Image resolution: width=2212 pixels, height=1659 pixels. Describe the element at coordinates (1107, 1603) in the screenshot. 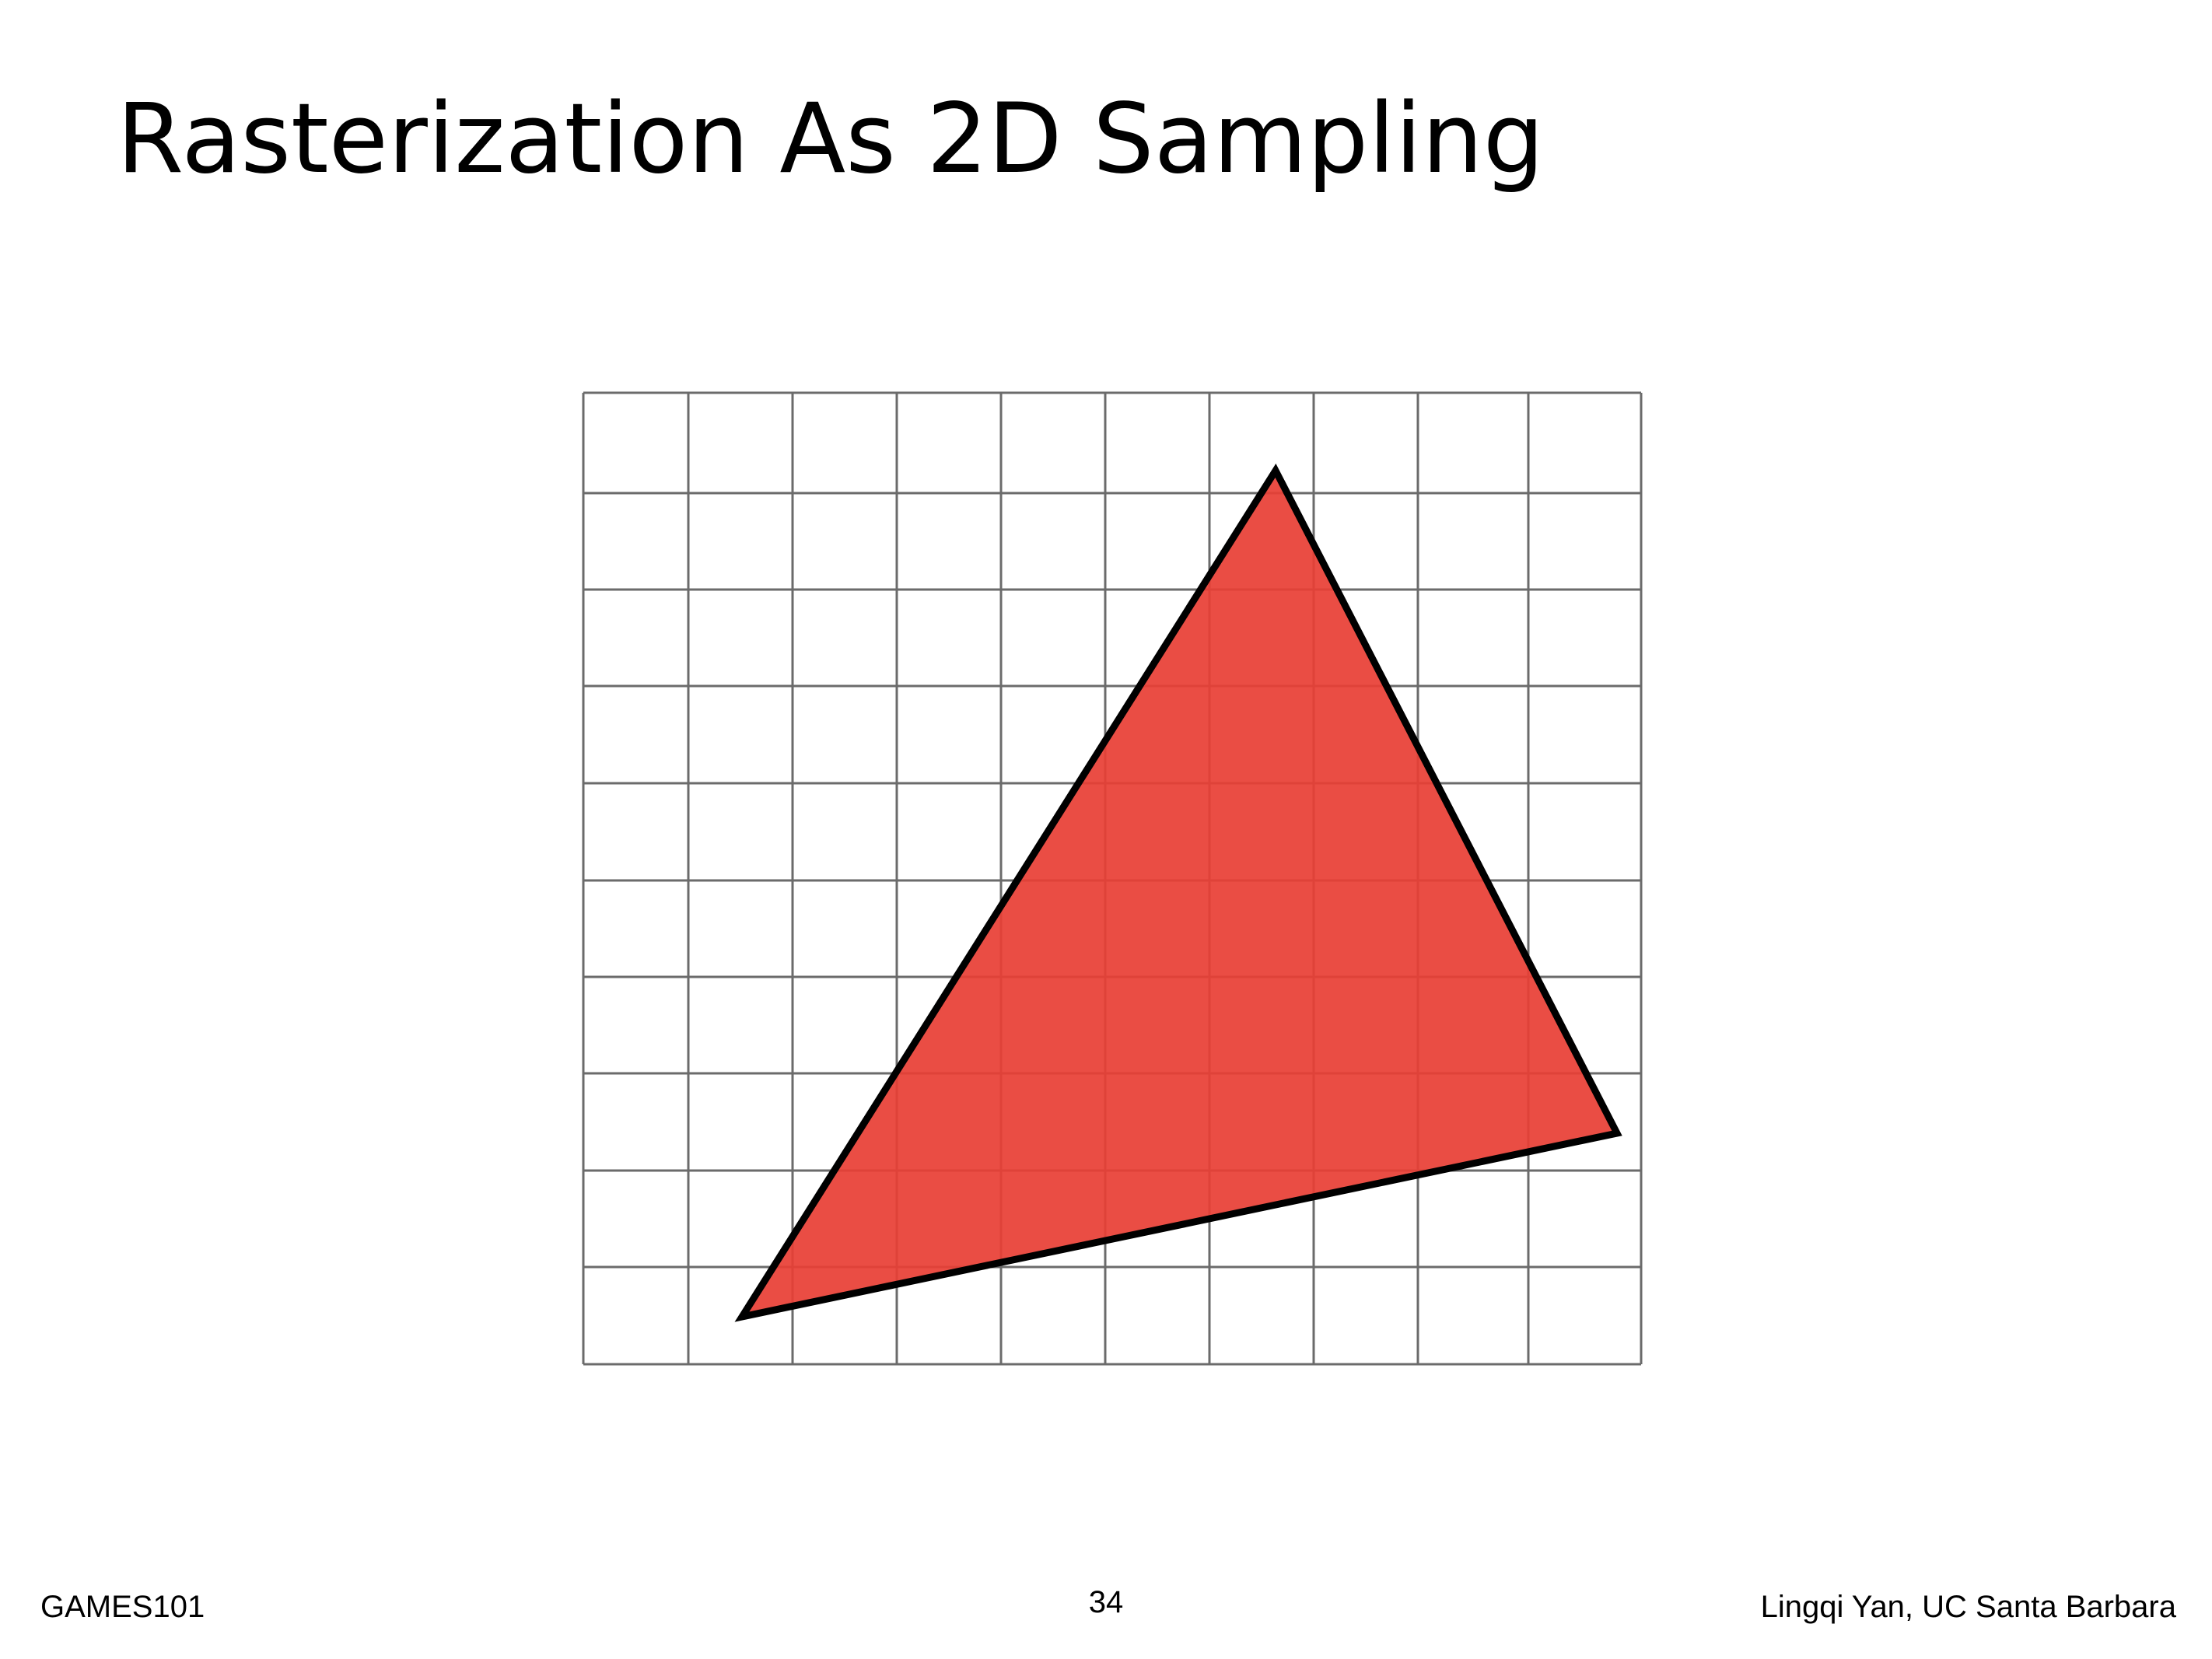

I see `page-number: 34` at that location.